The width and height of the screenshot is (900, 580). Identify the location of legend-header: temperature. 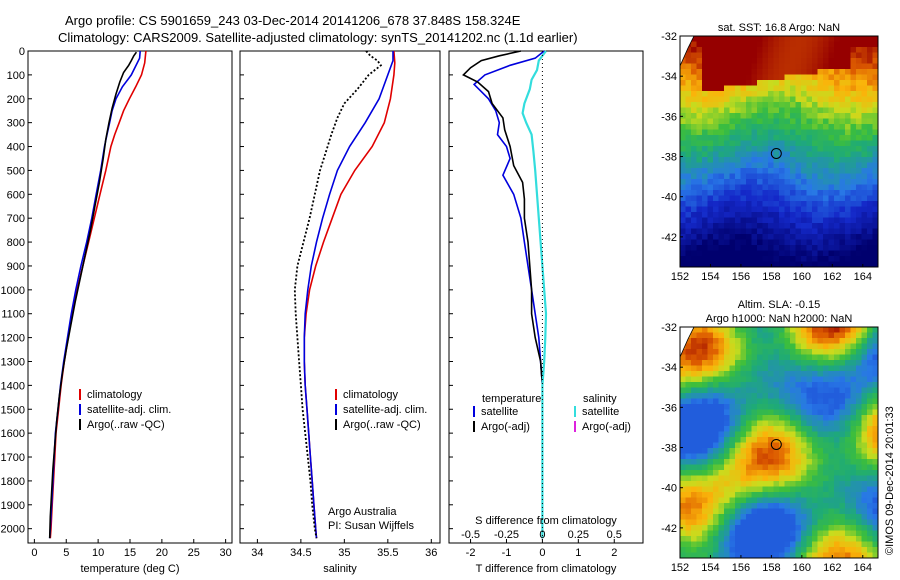
(511, 399).